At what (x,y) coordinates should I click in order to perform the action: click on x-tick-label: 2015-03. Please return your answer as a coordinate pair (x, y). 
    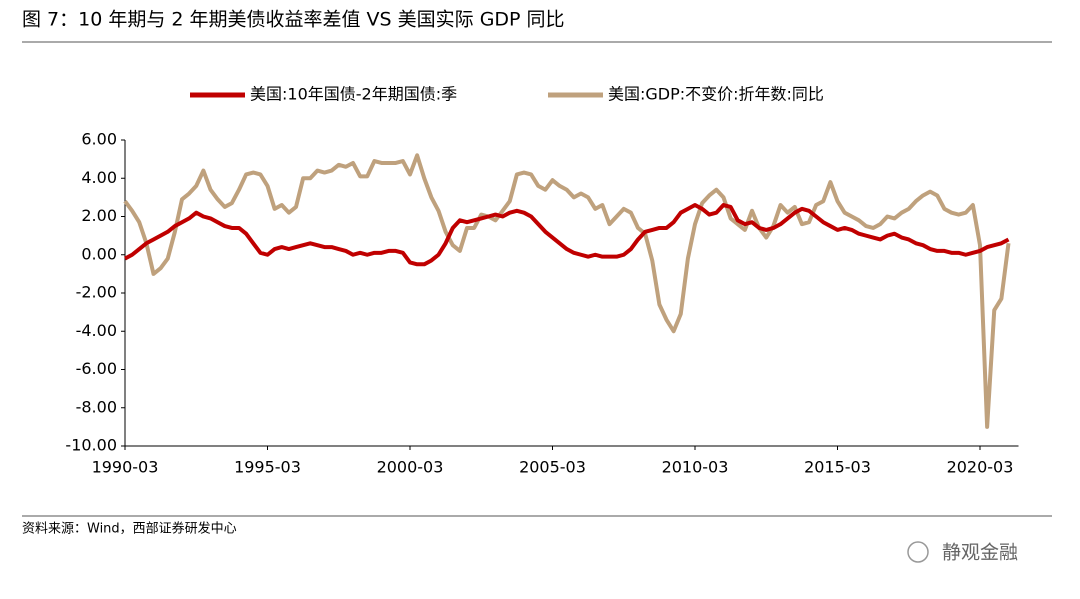
    Looking at the image, I should click on (837, 467).